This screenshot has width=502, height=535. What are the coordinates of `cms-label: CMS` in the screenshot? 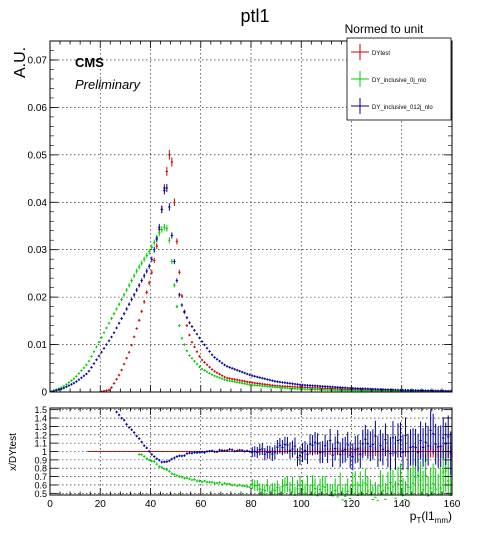 It's located at (89, 62).